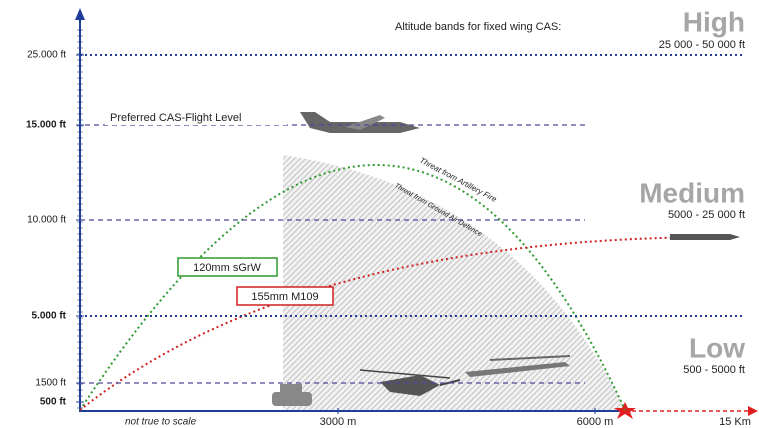  What do you see at coordinates (753, 411) in the screenshot?
I see `x-axis-arrow` at bounding box center [753, 411].